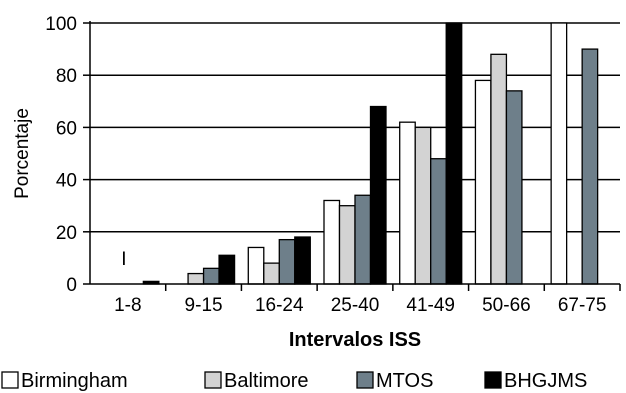  I want to click on legend-swatch-bhgjms, so click(493, 380).